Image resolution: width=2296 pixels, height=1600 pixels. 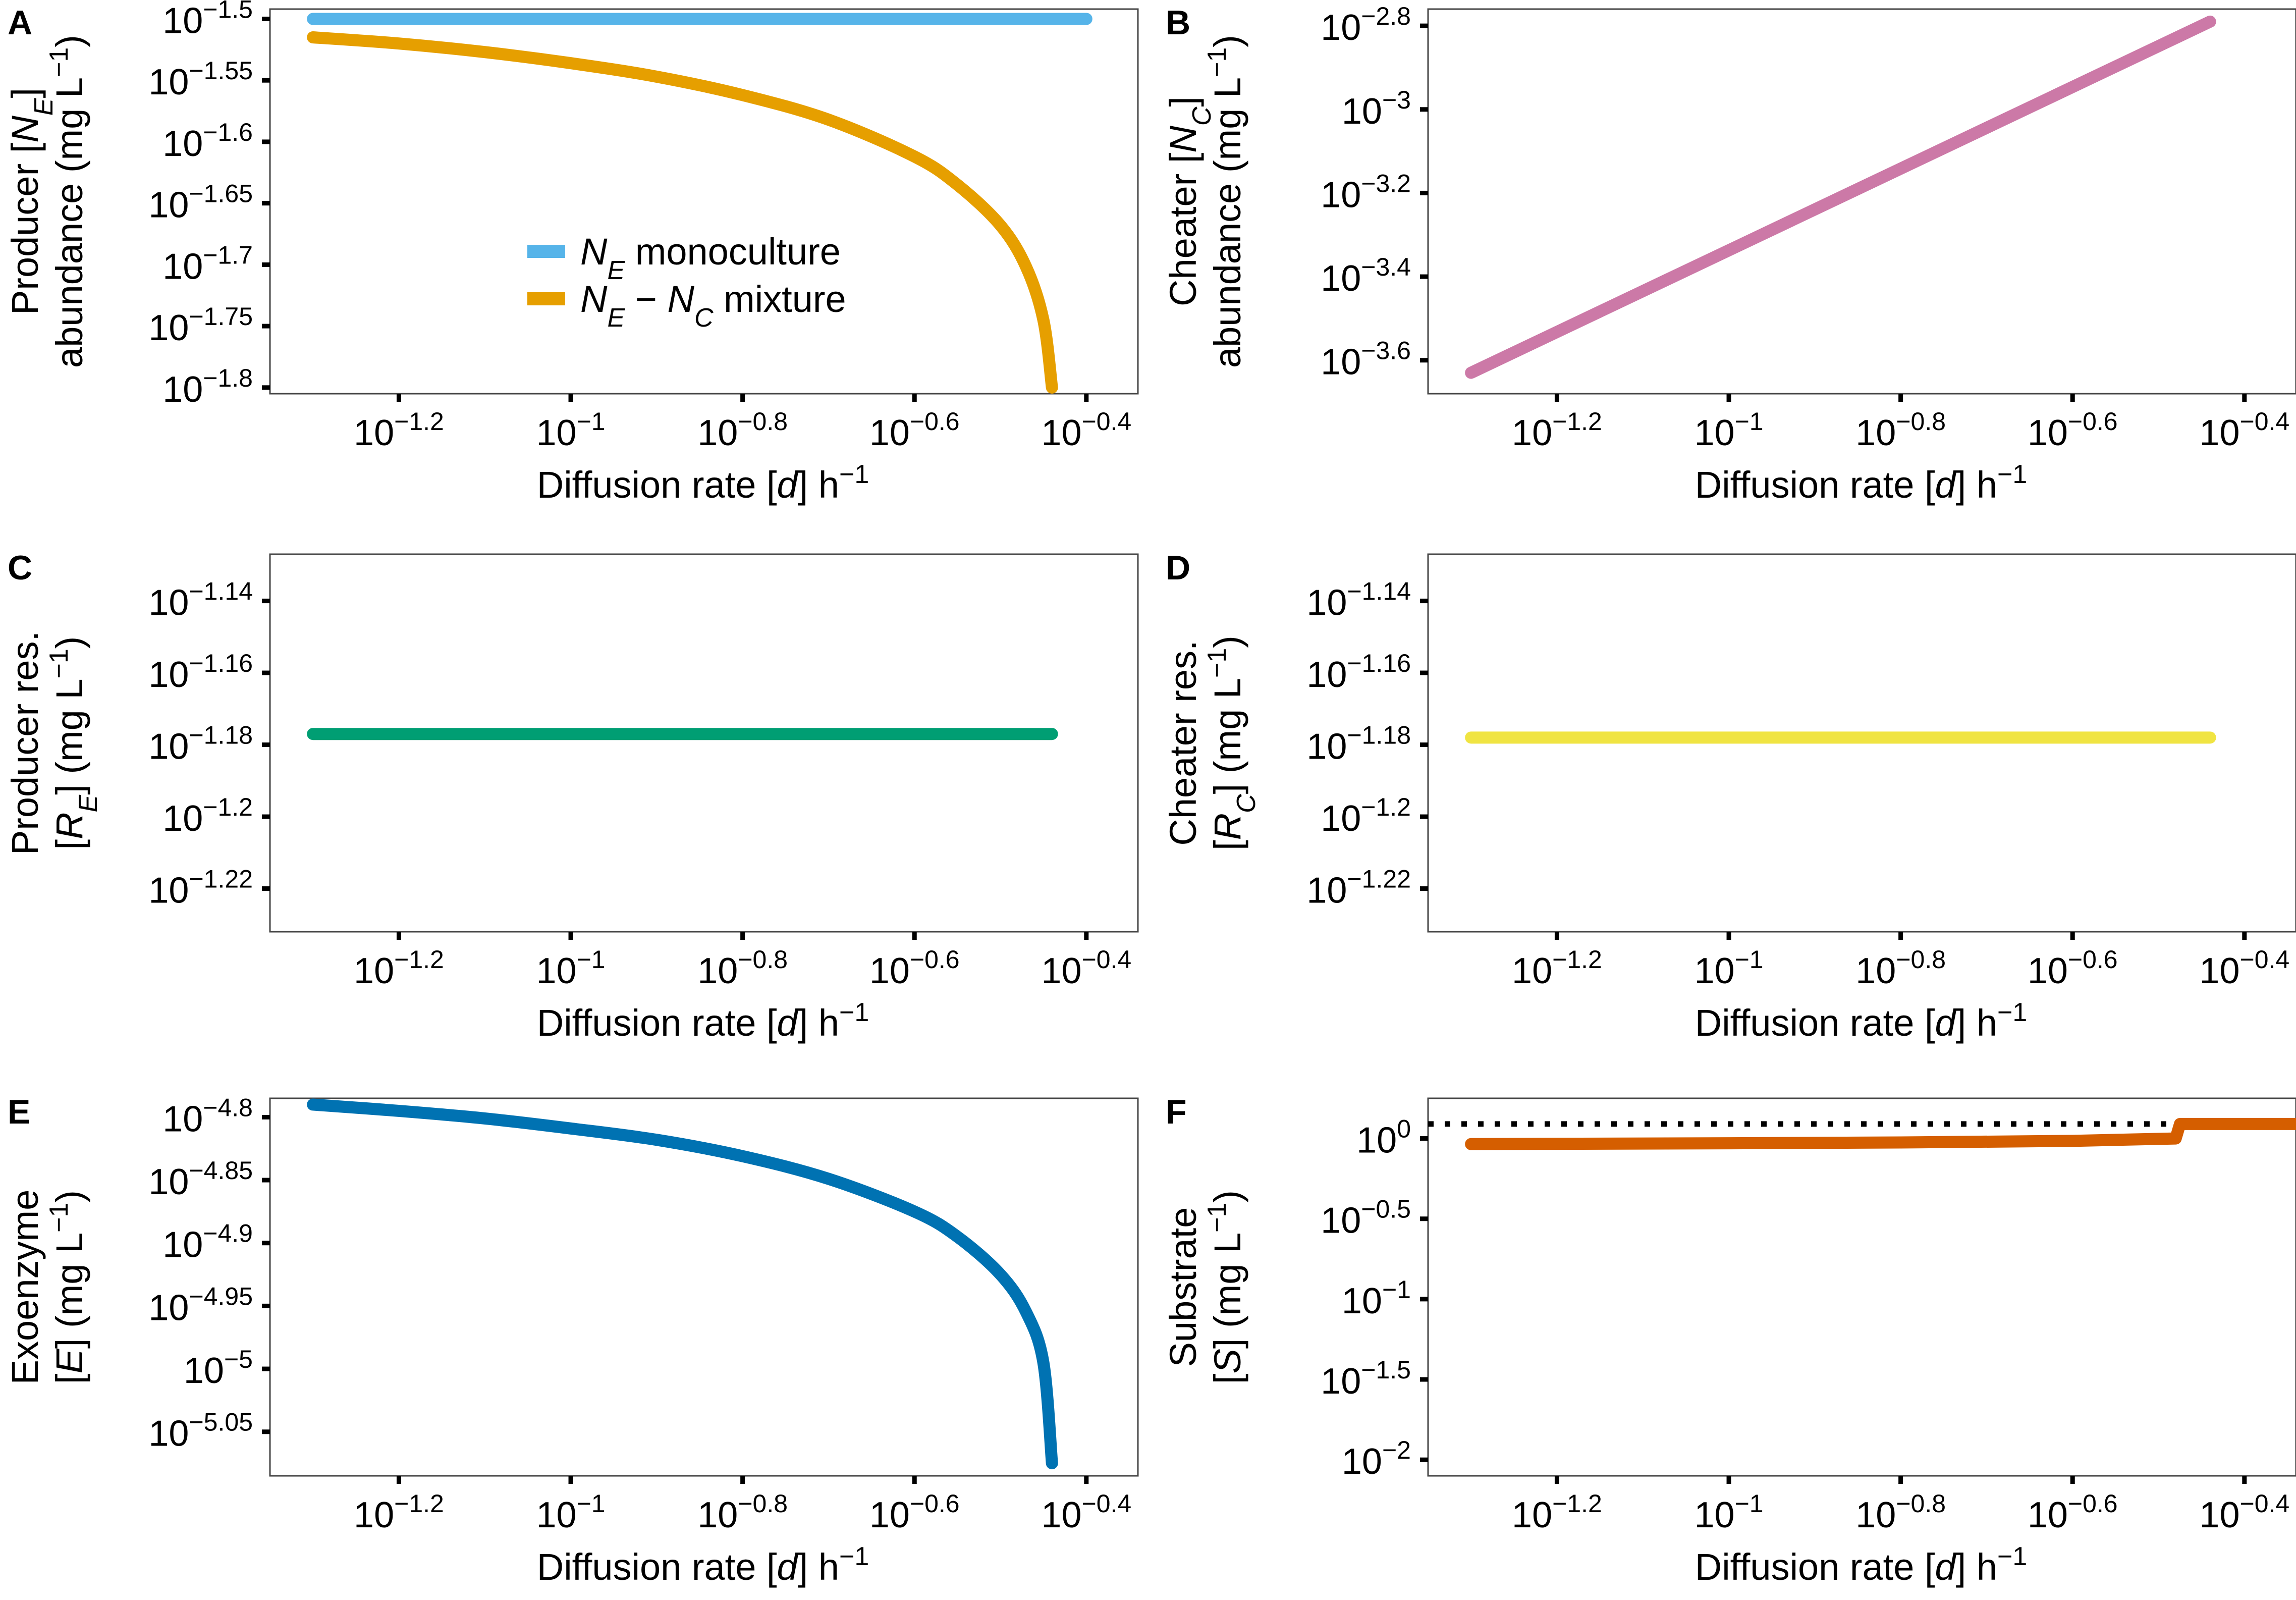 I want to click on panel-letter: F, so click(x=1176, y=1112).